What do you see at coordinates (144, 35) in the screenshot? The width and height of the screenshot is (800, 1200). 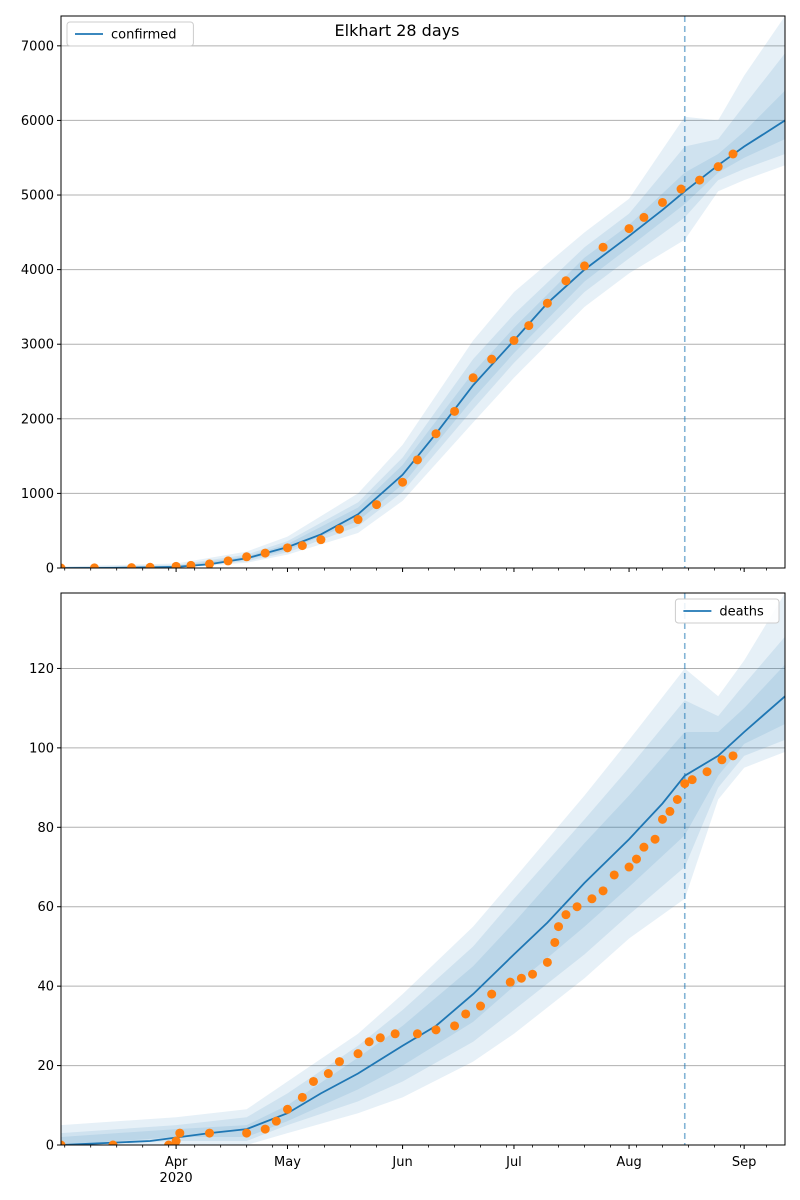 I see `legend-label: confirmed` at bounding box center [144, 35].